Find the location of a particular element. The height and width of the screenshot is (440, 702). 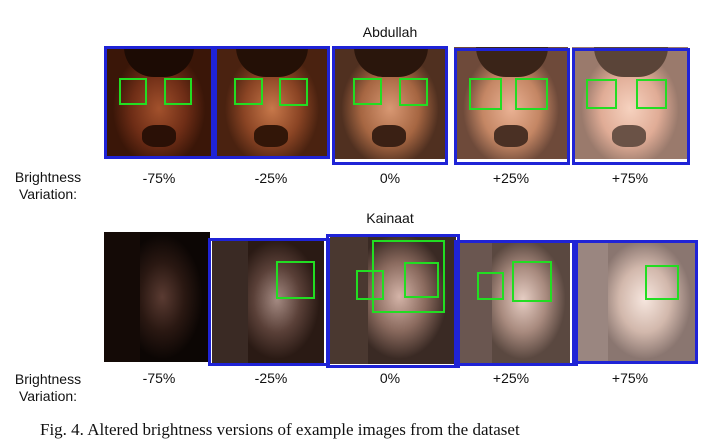

abdullah-face-minus25 is located at coordinates (272, 103).